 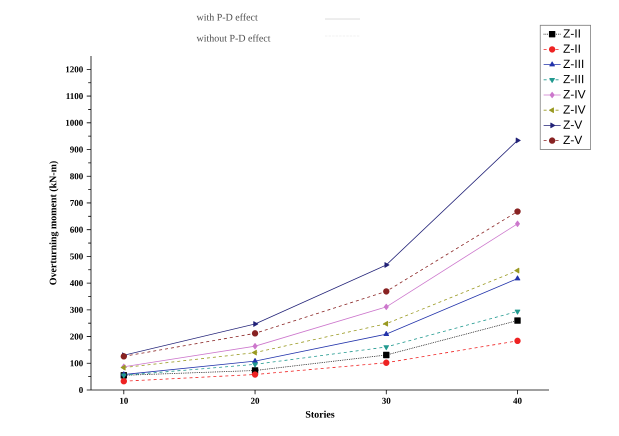 What do you see at coordinates (74, 96) in the screenshot?
I see `y-tick-label: 1100` at bounding box center [74, 96].